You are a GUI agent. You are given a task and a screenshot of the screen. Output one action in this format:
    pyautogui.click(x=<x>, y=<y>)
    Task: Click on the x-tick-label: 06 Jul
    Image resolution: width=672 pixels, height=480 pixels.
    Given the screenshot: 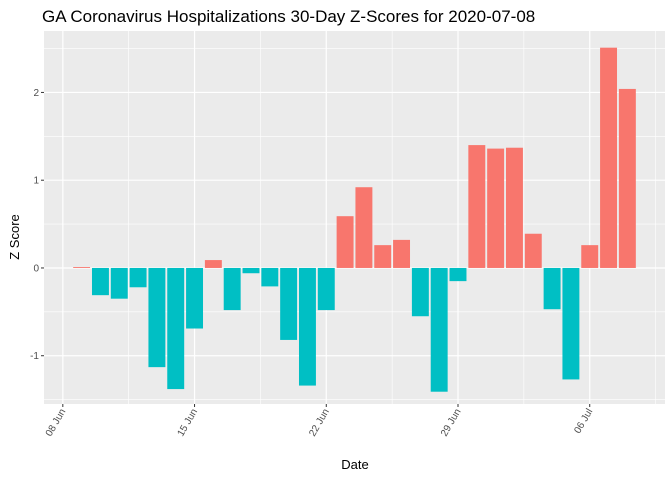 What is the action you would take?
    pyautogui.click(x=583, y=421)
    